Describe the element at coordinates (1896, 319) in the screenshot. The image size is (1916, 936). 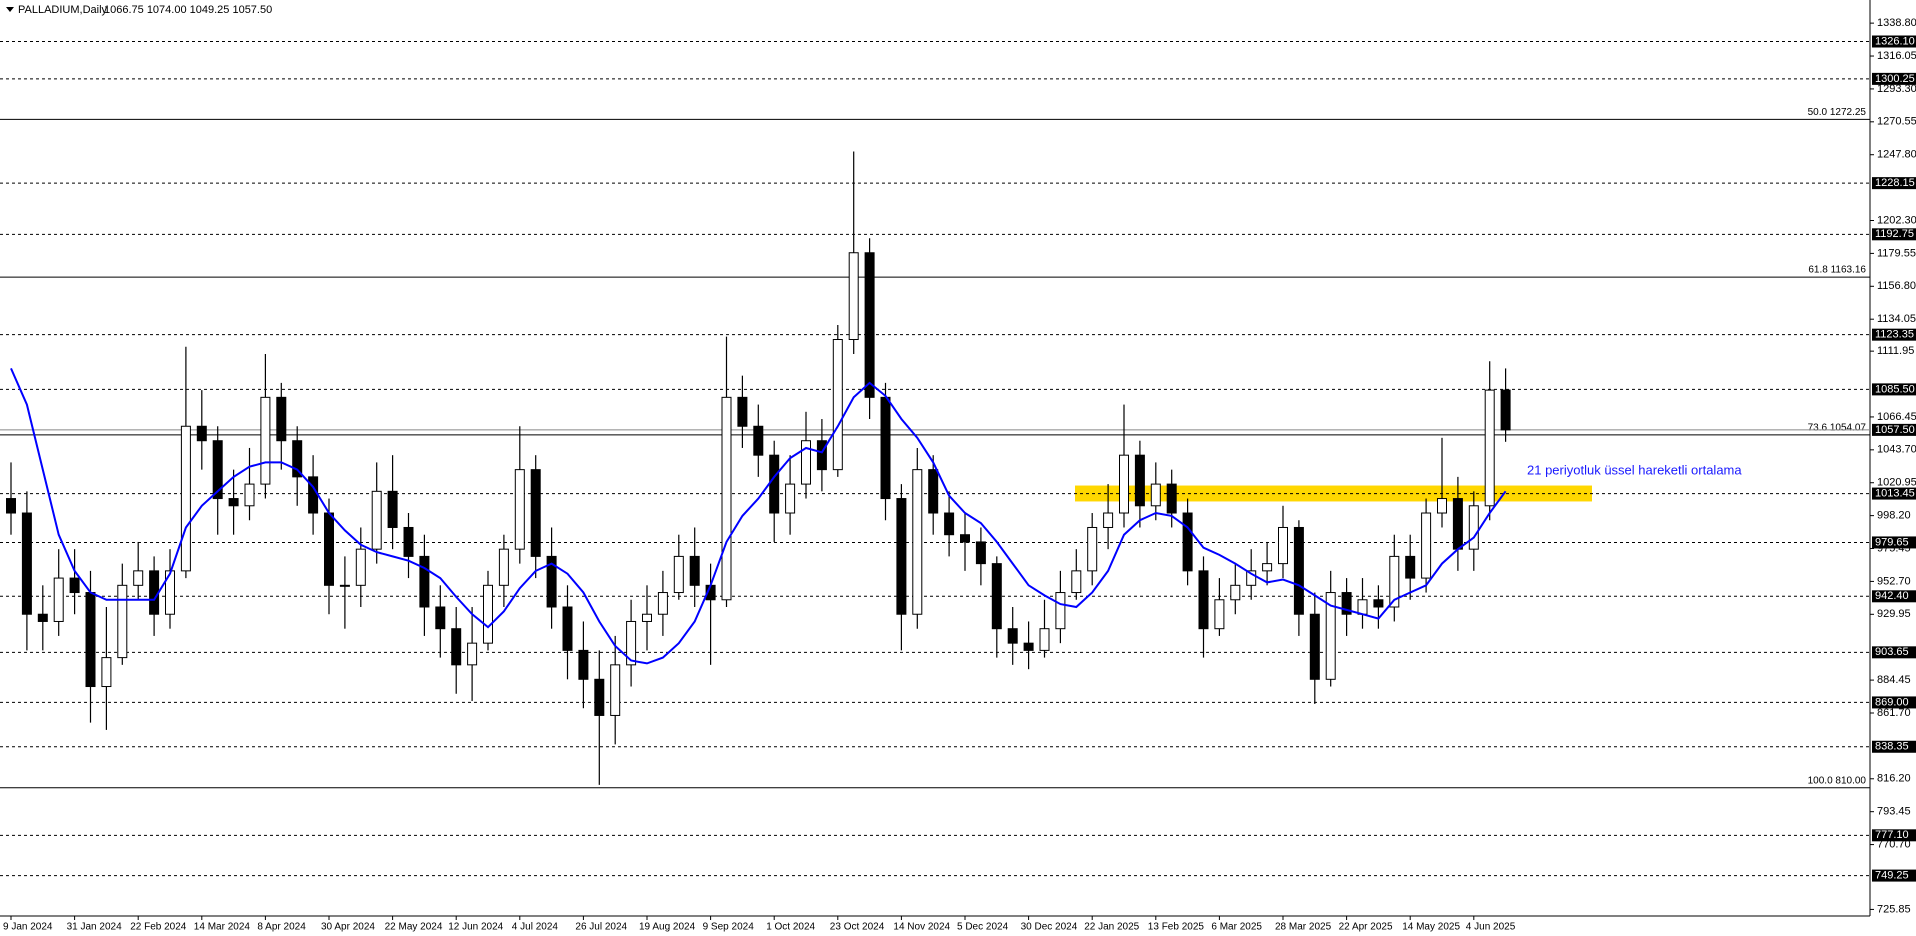
I see `y-tick-label: 1134.05` at that location.